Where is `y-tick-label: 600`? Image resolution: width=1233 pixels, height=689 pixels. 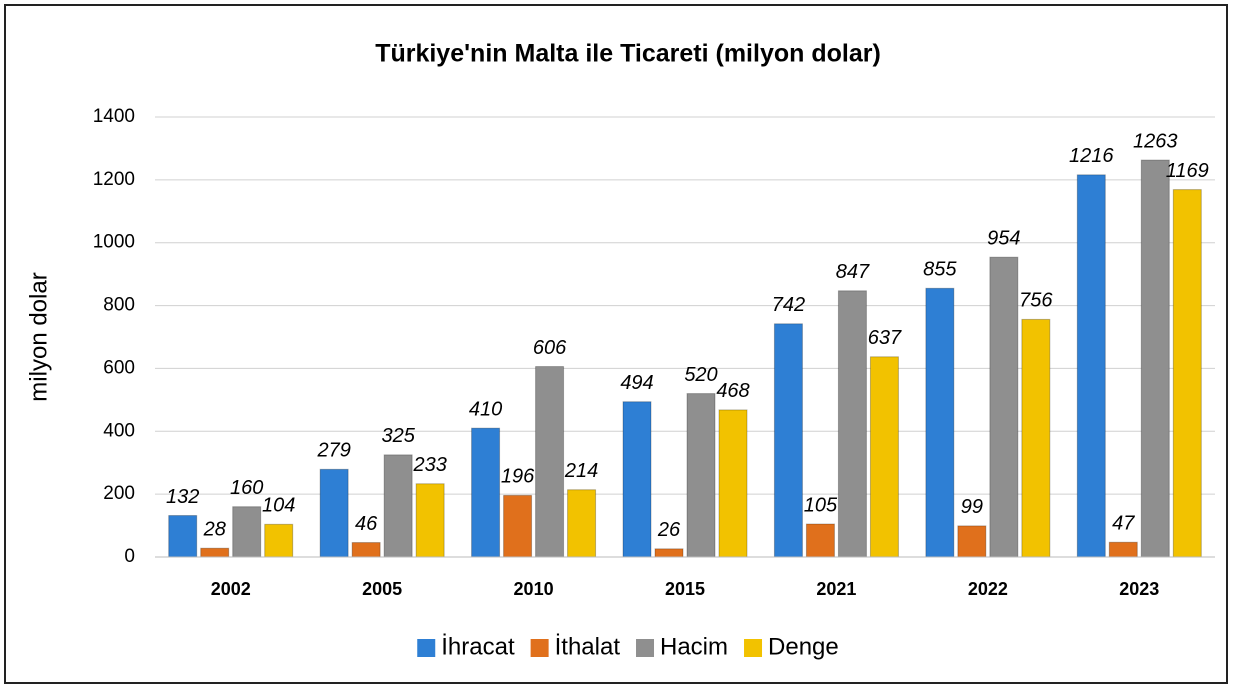
y-tick-label: 600 is located at coordinates (119, 367).